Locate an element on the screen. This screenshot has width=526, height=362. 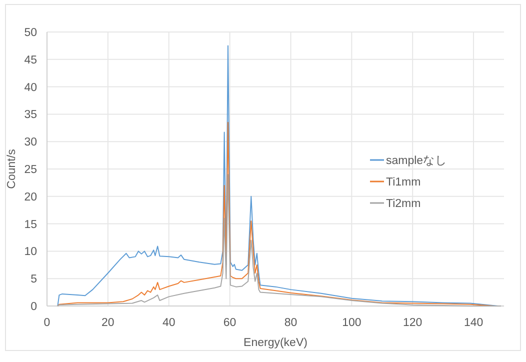
y-tick-label: 25 is located at coordinates (30, 170).